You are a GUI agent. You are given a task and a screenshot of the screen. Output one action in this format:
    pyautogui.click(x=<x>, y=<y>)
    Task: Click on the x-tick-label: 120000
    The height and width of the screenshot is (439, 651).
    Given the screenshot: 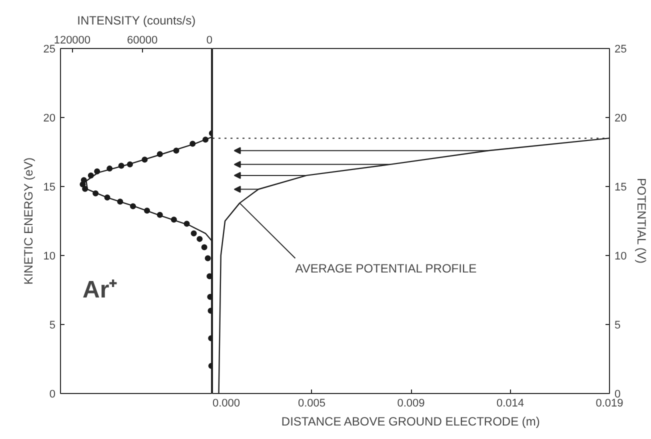 What is the action you would take?
    pyautogui.click(x=72, y=40)
    